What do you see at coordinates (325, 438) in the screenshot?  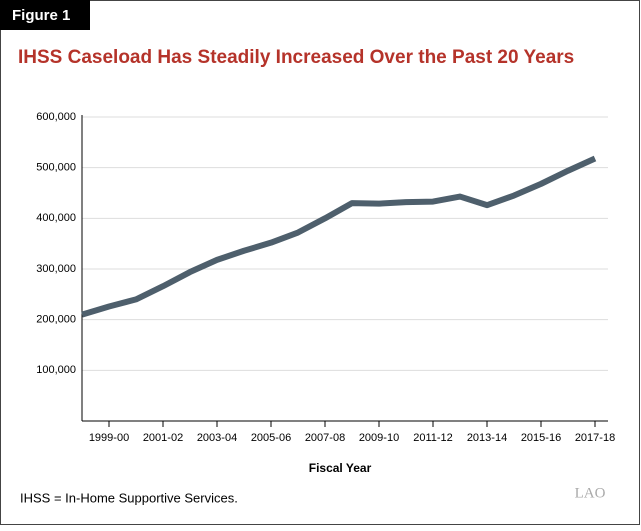 I see `x-tick-label: 2007-08` at bounding box center [325, 438].